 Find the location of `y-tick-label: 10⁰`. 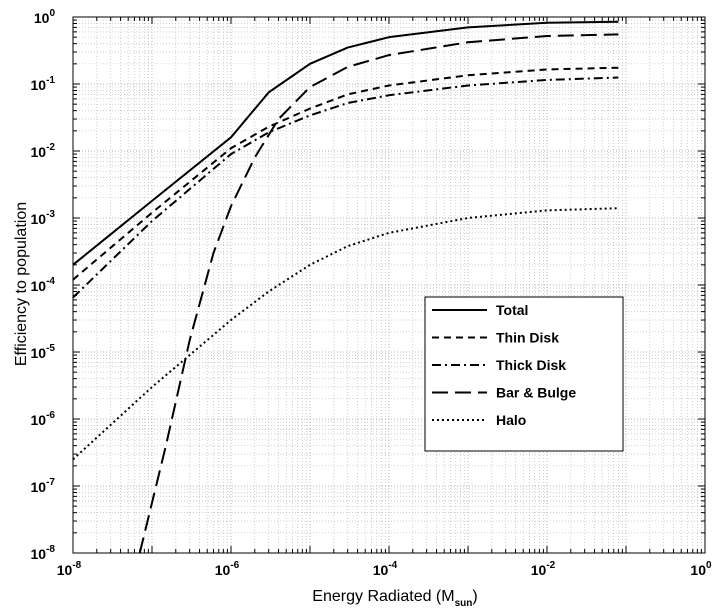

y-tick-label: 10⁰ is located at coordinates (45, 17).